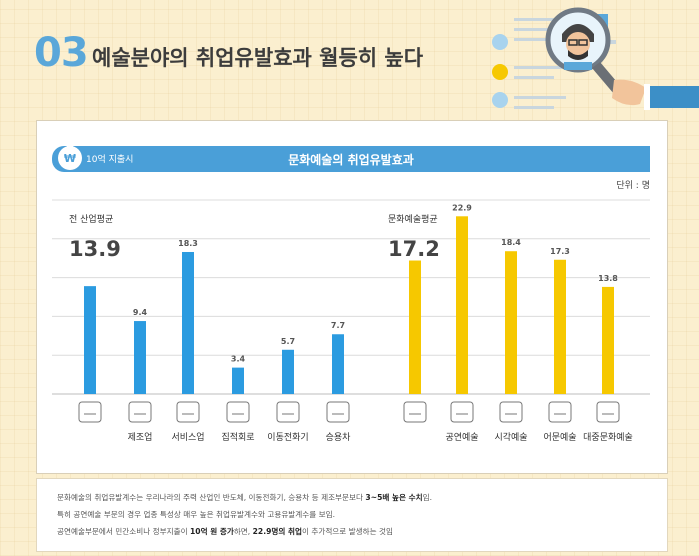 The image size is (699, 556). What do you see at coordinates (560, 412) in the screenshot?
I see `typewriter-icon` at bounding box center [560, 412].